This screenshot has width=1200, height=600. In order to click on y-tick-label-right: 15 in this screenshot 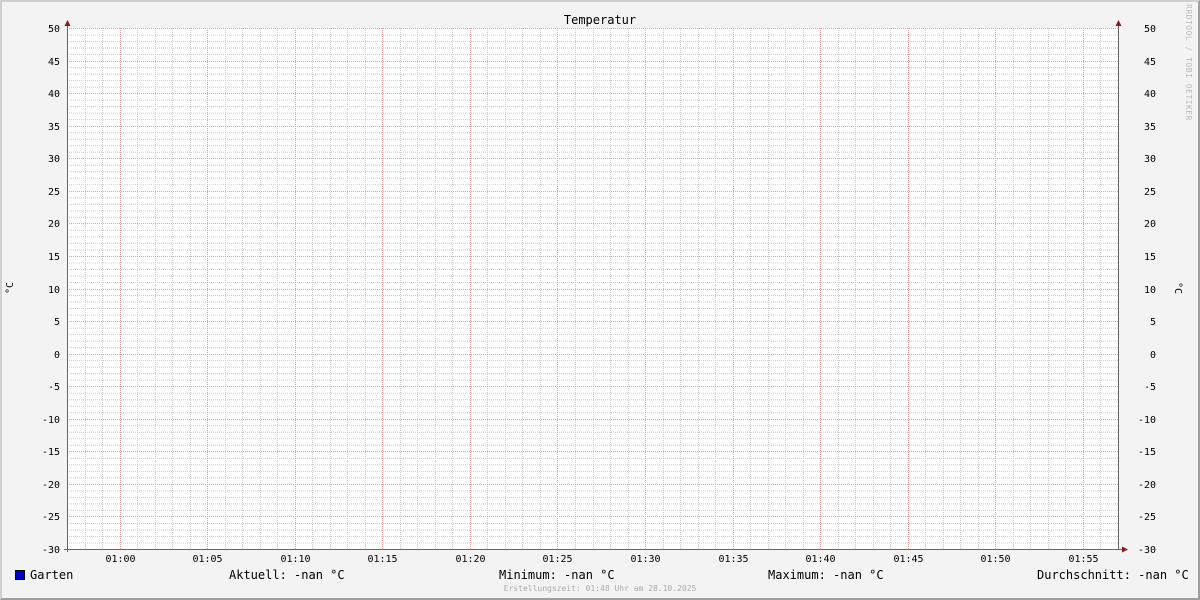, I will do `click(1150, 257)`.